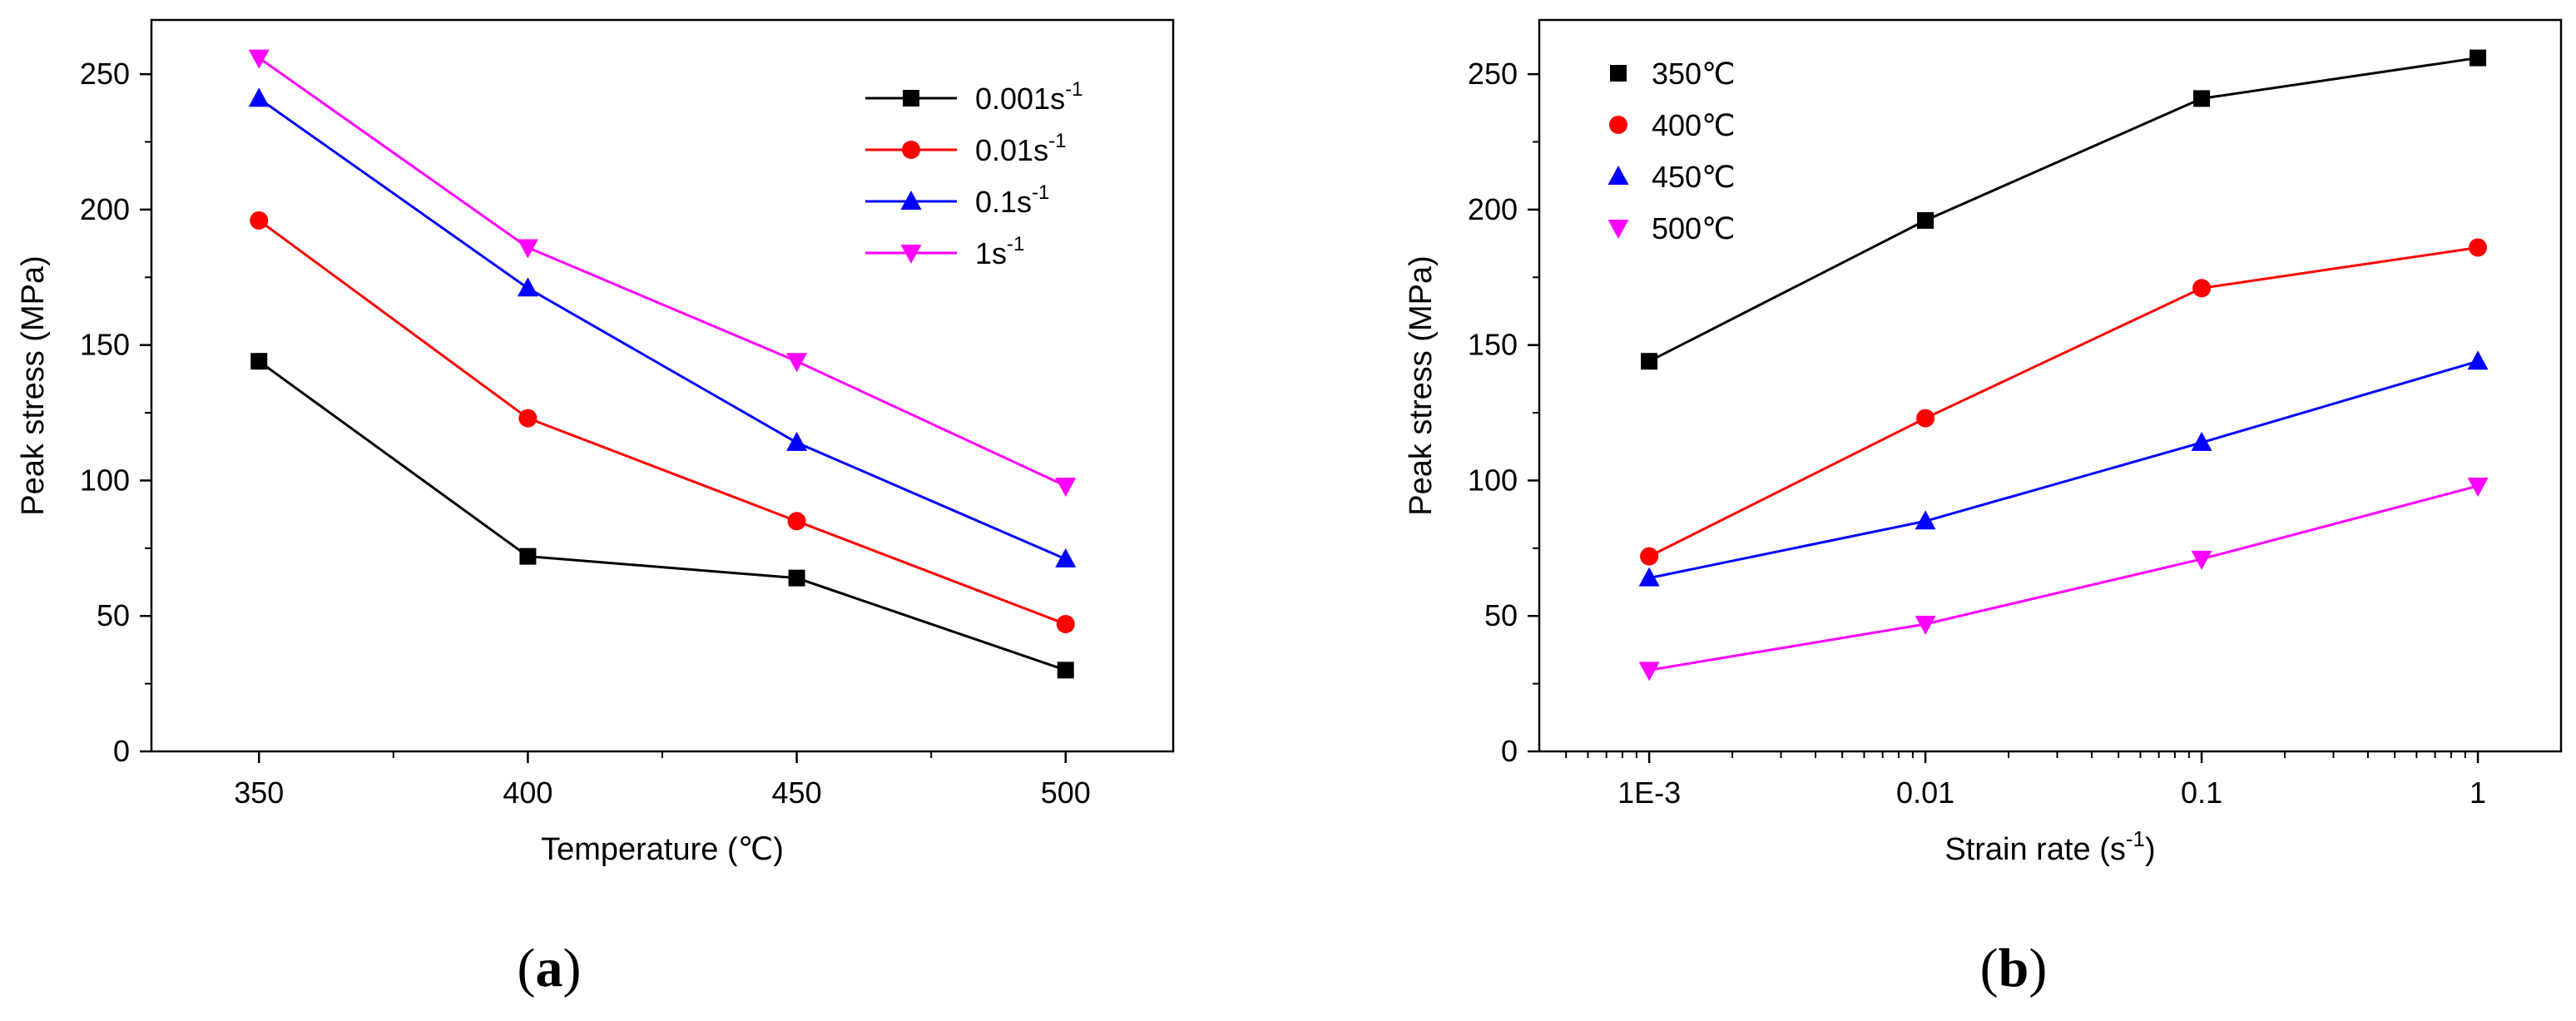  What do you see at coordinates (1020, 148) in the screenshot?
I see `legend-label: 0.01s-1` at bounding box center [1020, 148].